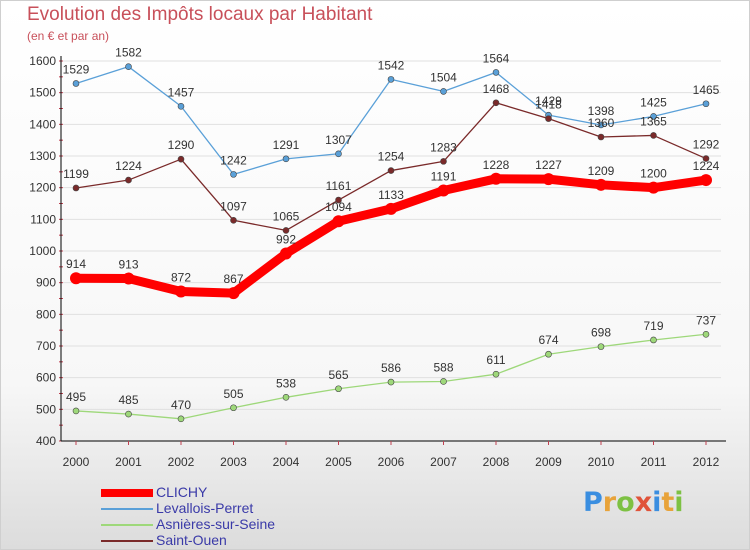 The image size is (750, 550). I want to click on data-label: 872, so click(181, 278).